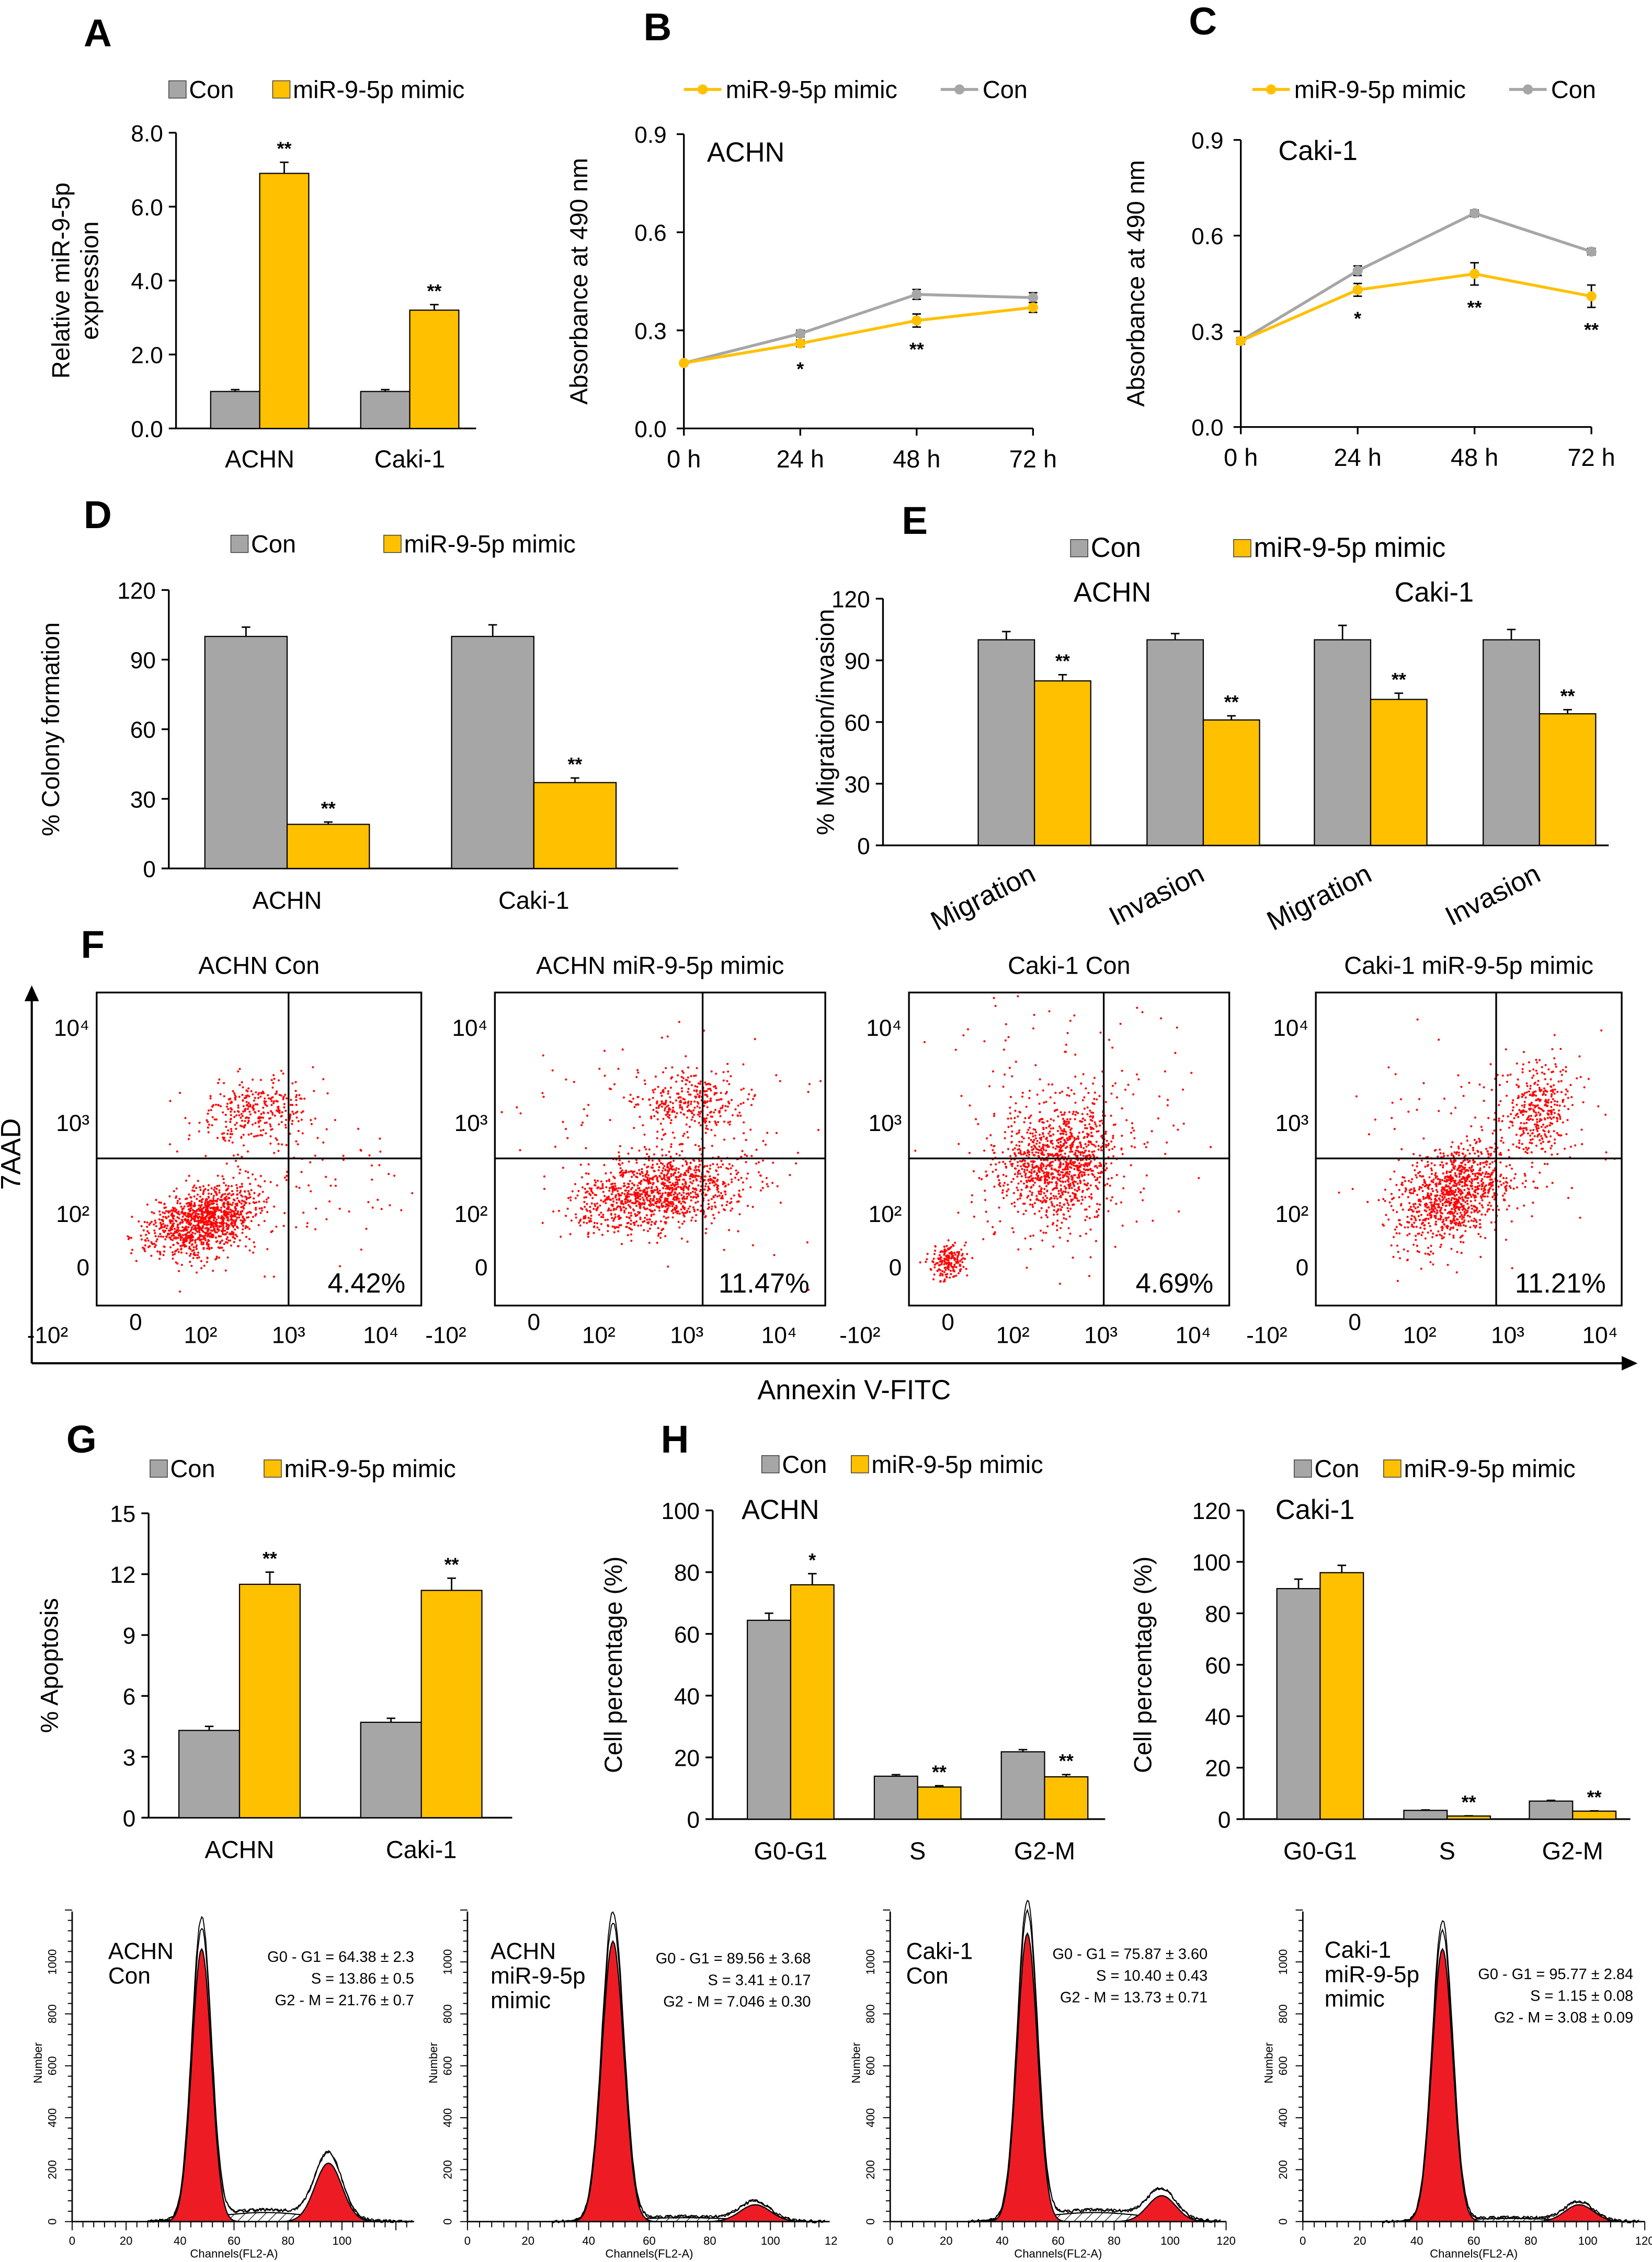  What do you see at coordinates (1207, 141) in the screenshot?
I see `y-tick-label: 0.9` at bounding box center [1207, 141].